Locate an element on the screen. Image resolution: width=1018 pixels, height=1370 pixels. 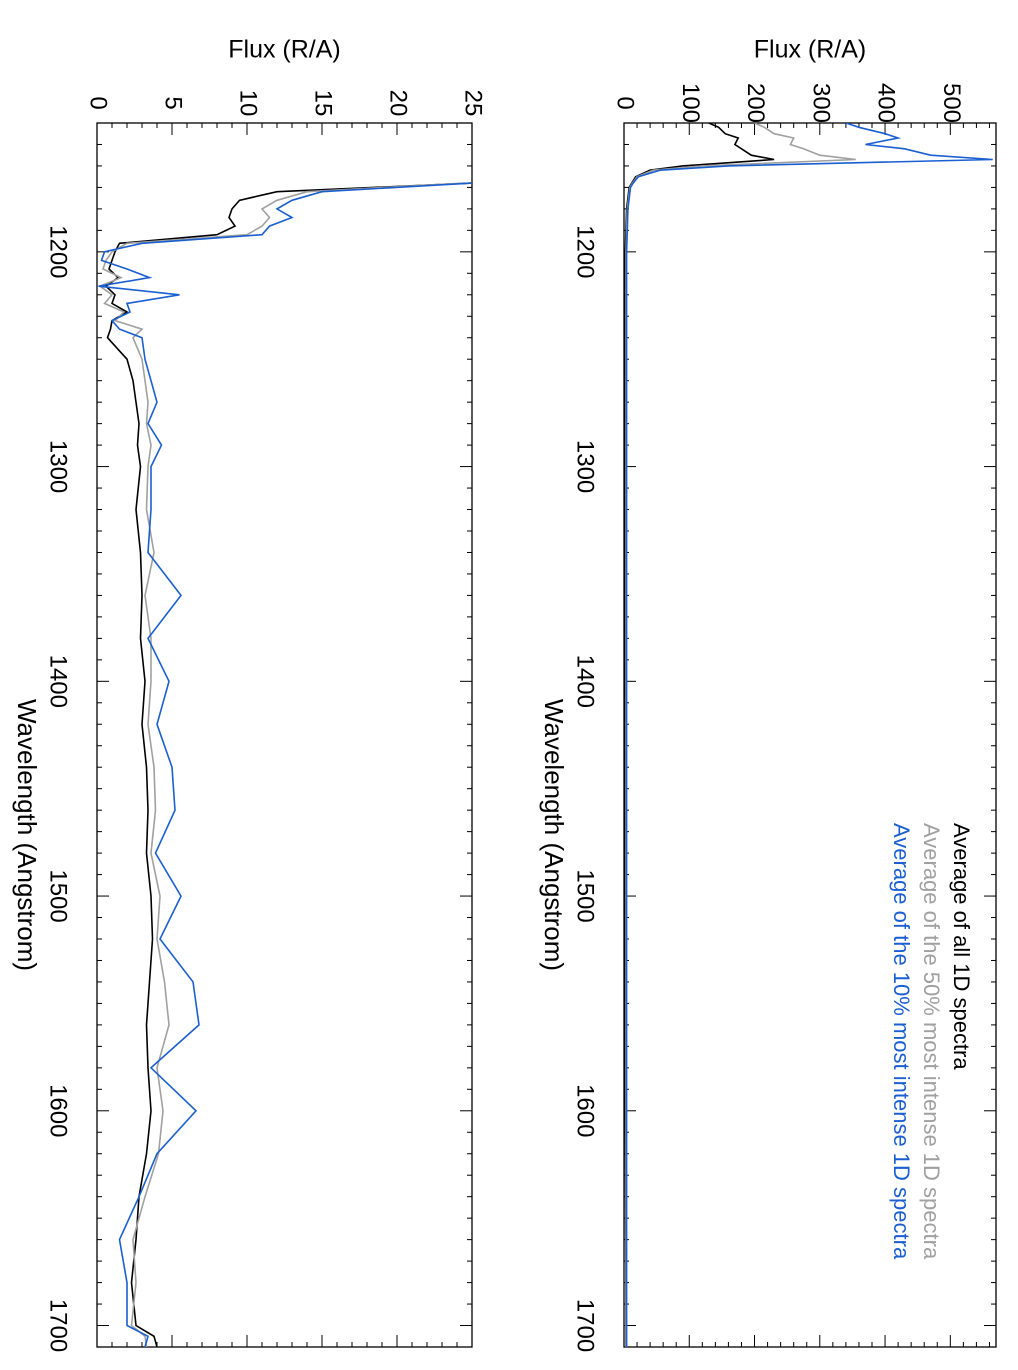
y-tick-label: 25 is located at coordinates (473, 103).